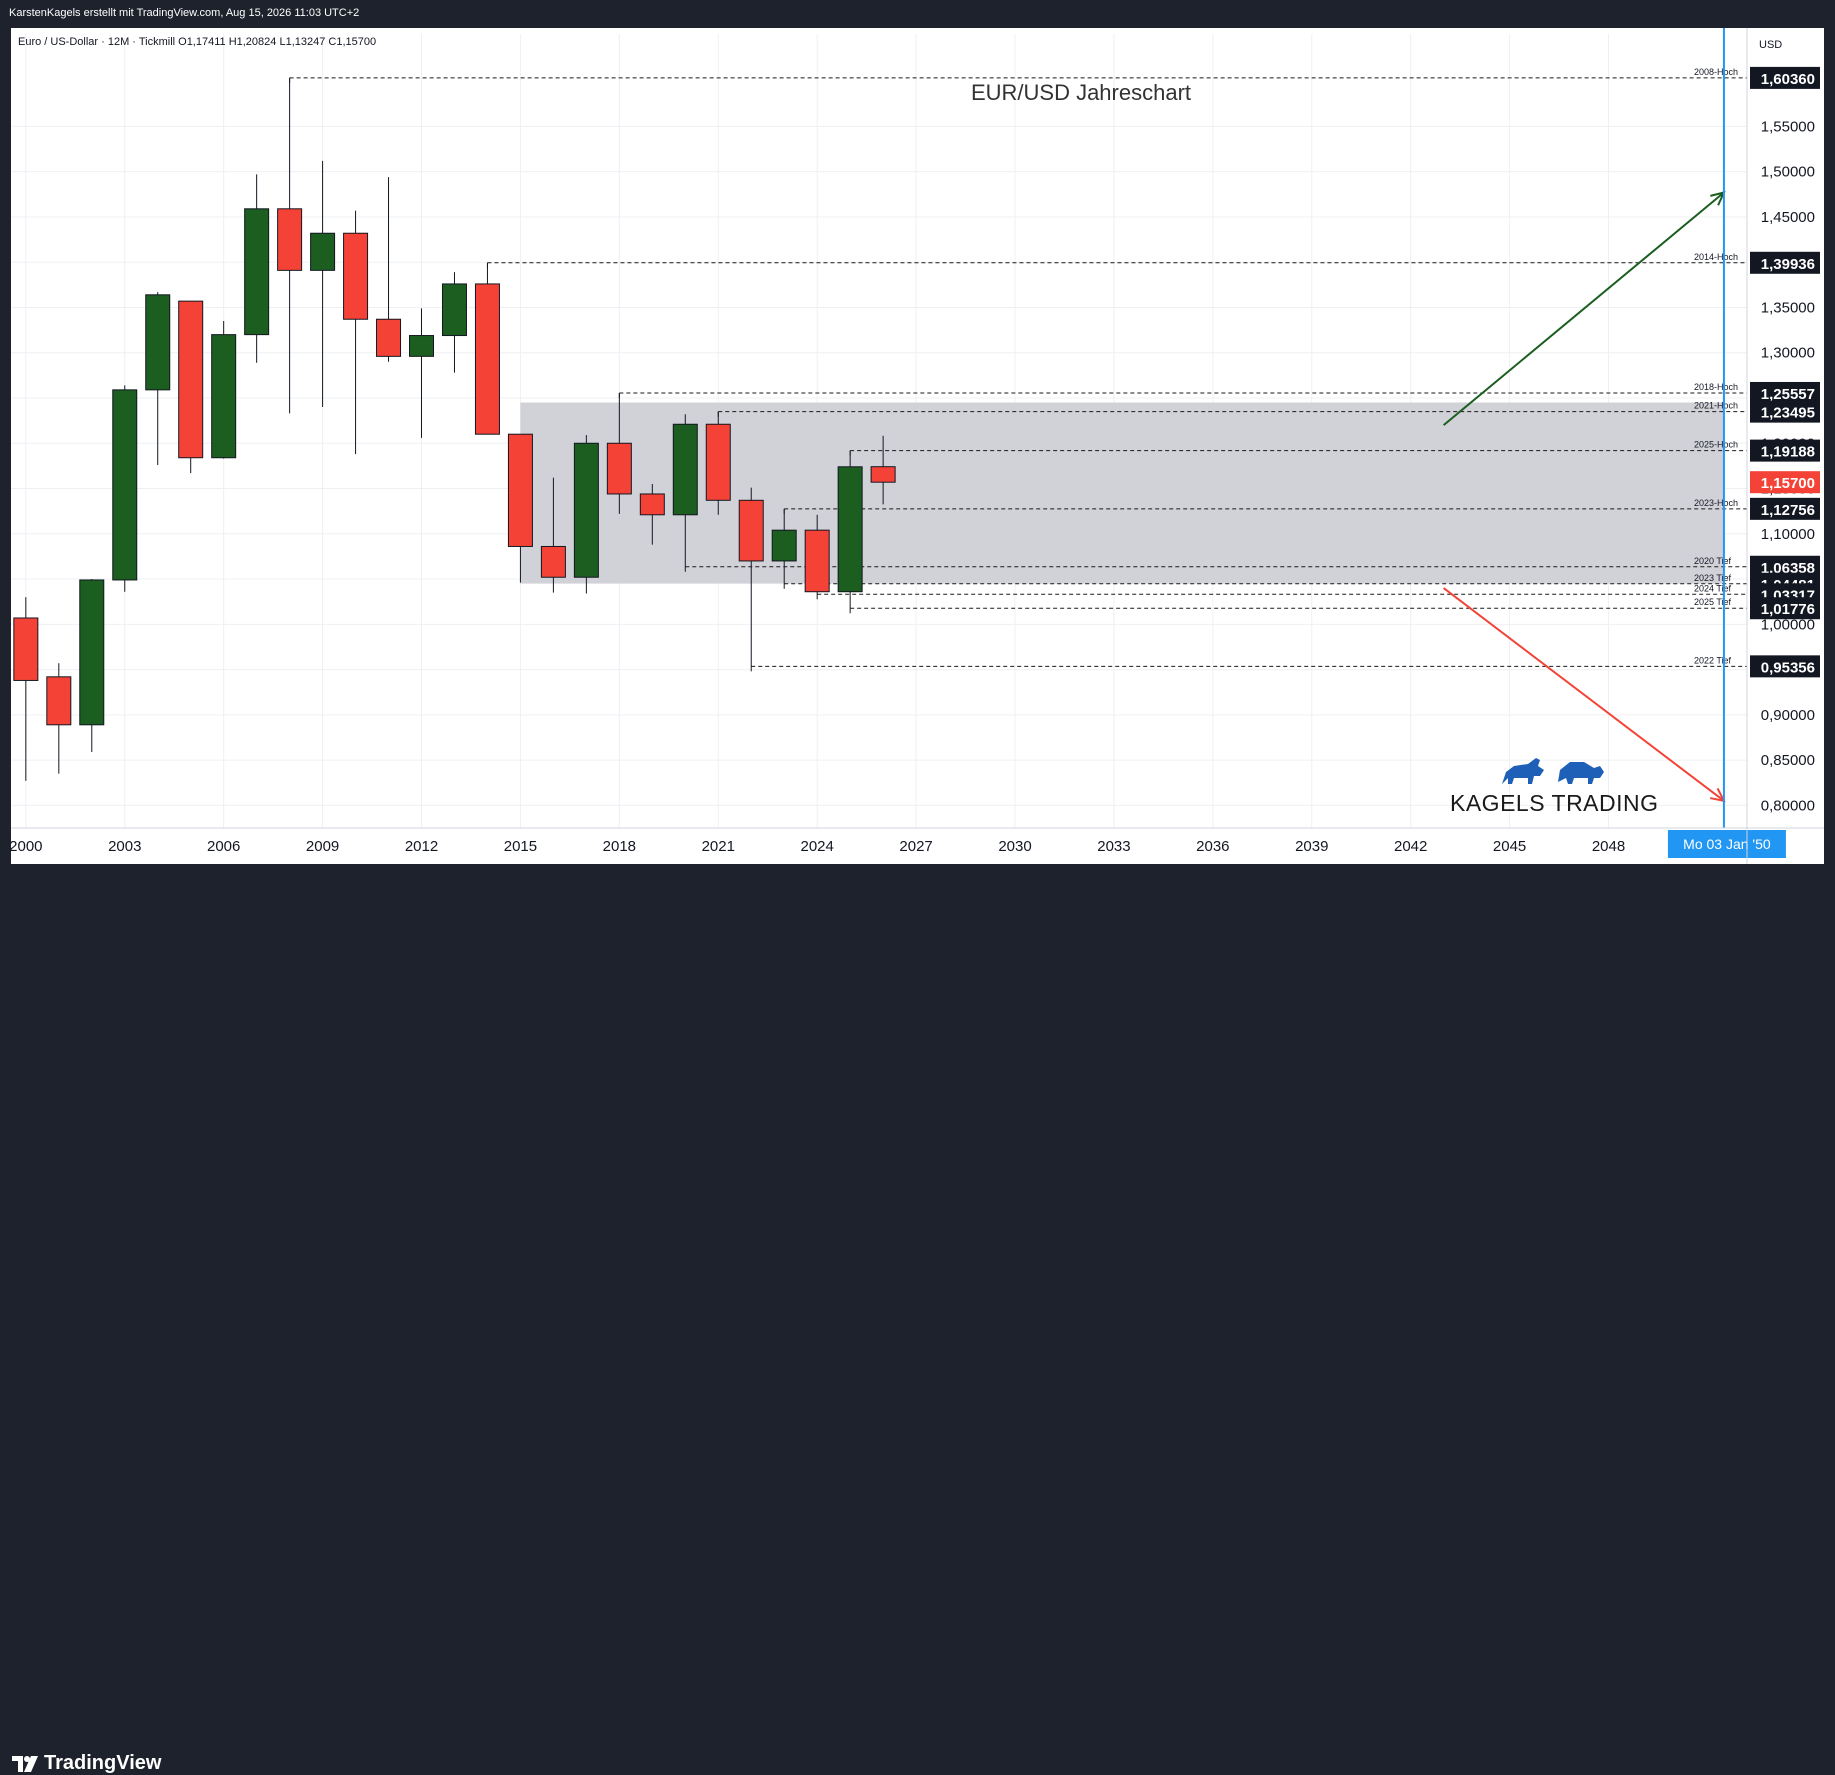 The image size is (1835, 1775). Describe the element at coordinates (816, 846) in the screenshot. I see `x-tick-label: 2024` at that location.